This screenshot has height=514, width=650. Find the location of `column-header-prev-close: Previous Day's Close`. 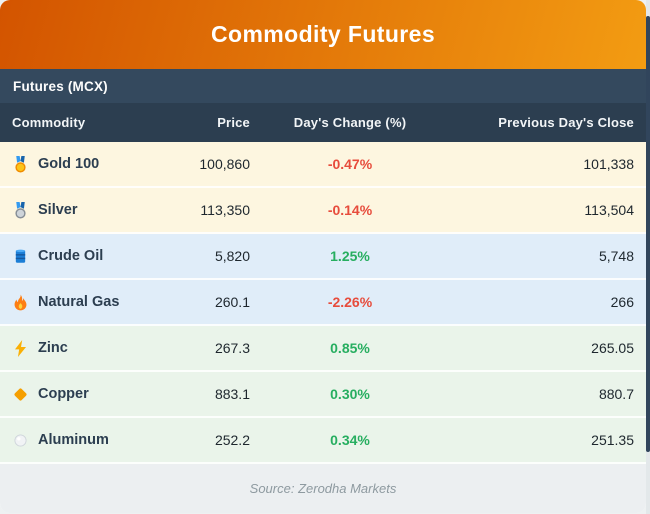

column-header-prev-close: Previous Day's Close is located at coordinates (566, 122).